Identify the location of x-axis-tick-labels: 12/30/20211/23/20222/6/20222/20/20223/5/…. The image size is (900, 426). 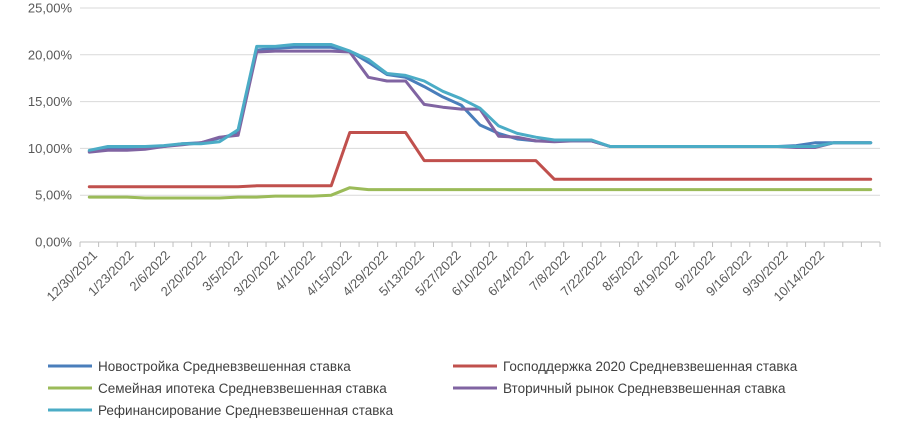
(435, 276).